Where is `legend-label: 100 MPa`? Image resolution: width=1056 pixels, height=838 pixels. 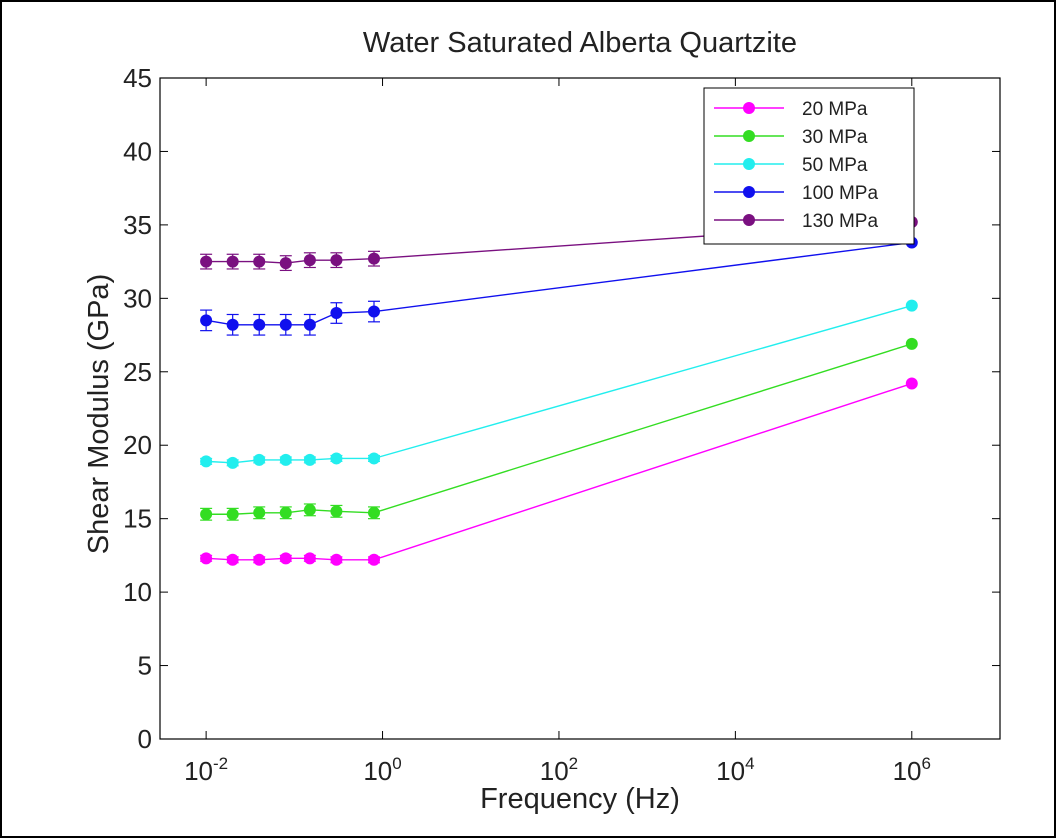
legend-label: 100 MPa is located at coordinates (840, 193).